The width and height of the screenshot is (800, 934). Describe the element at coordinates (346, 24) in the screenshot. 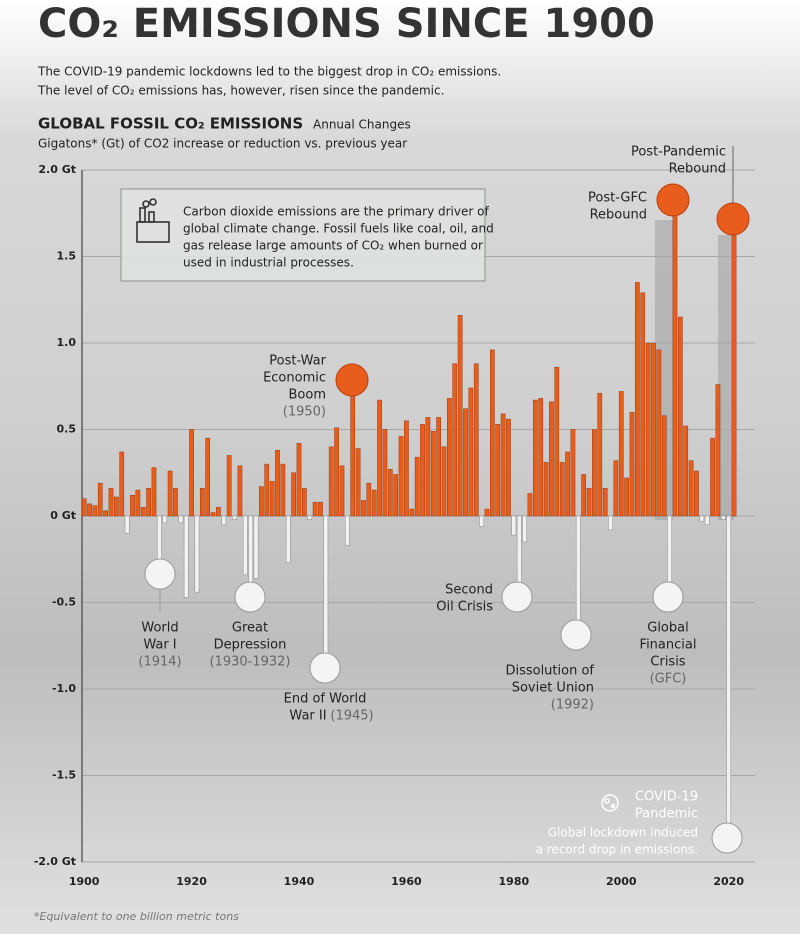

I see `title: CO₂ EMISSIONS SINCE 1900` at that location.